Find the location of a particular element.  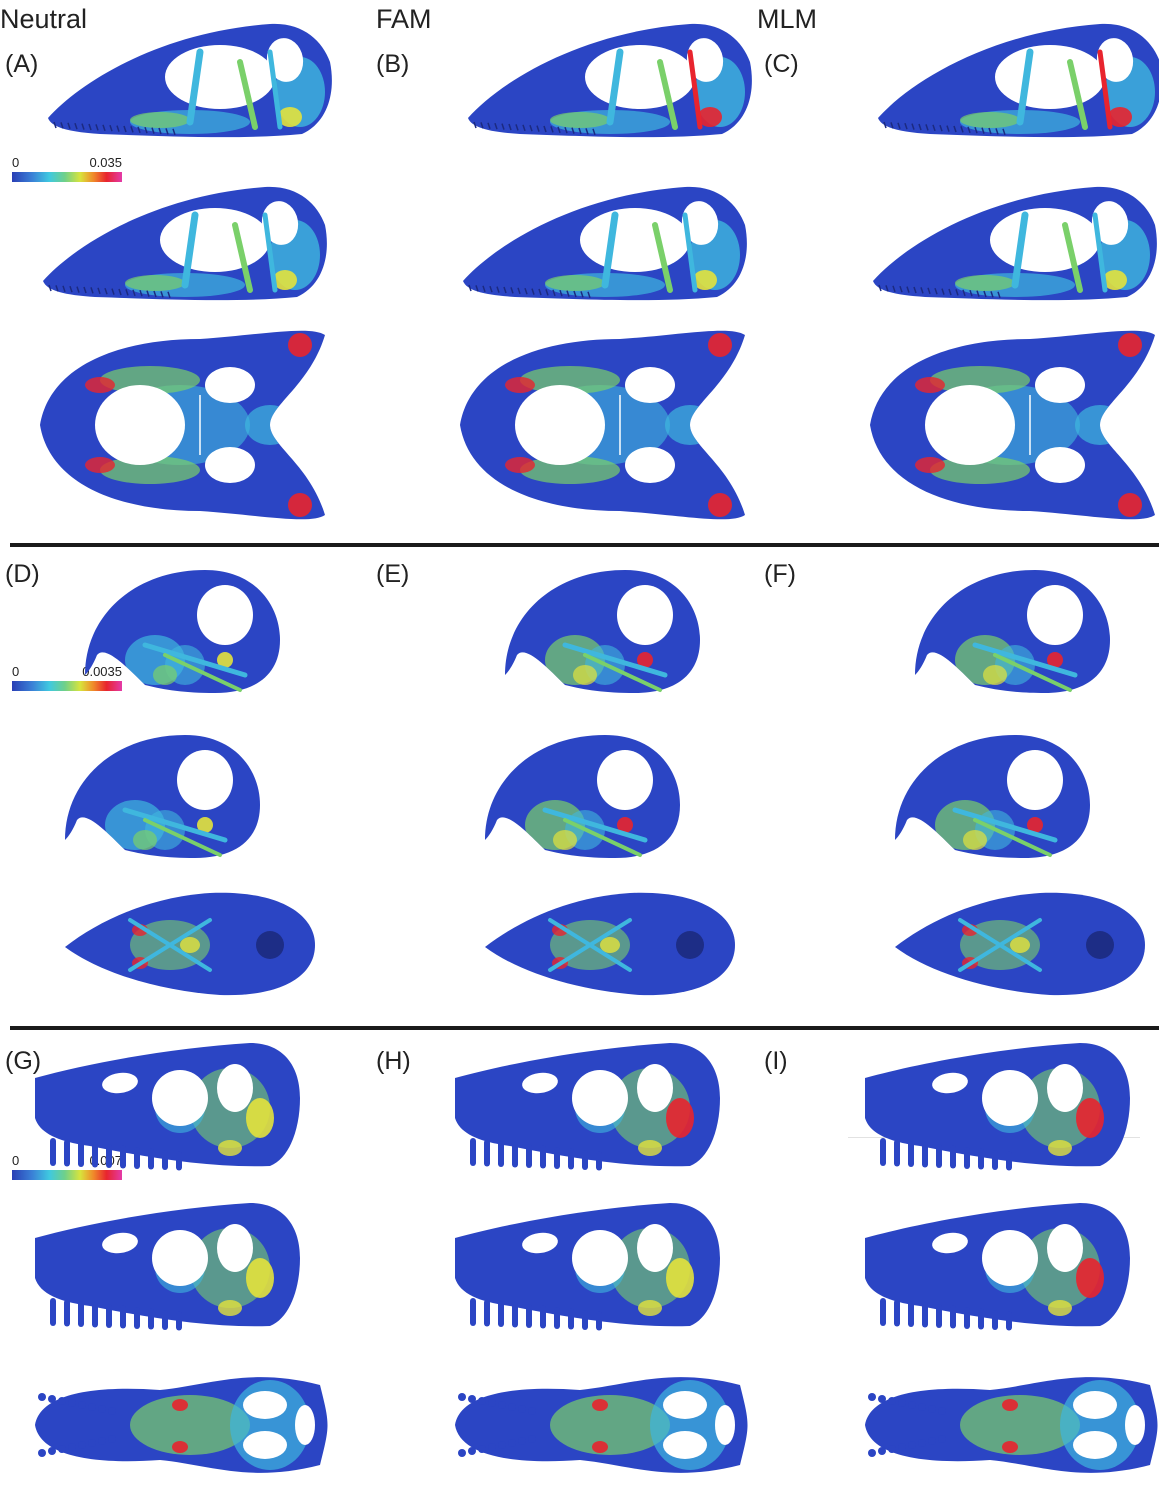

lizard-ventral-neutral is located at coordinates (182, 425).